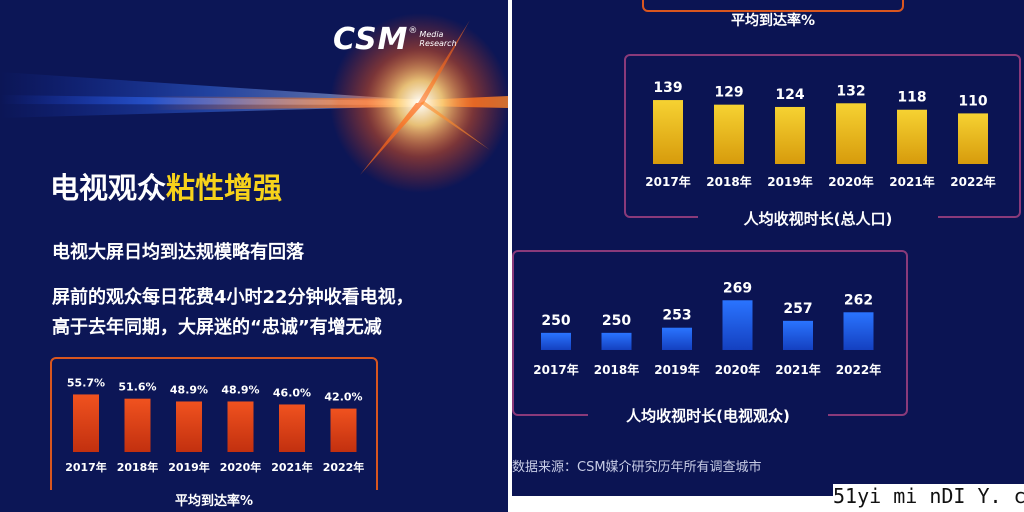  Describe the element at coordinates (911, 181) in the screenshot. I see `time-total-tick-label: 2021年` at that location.